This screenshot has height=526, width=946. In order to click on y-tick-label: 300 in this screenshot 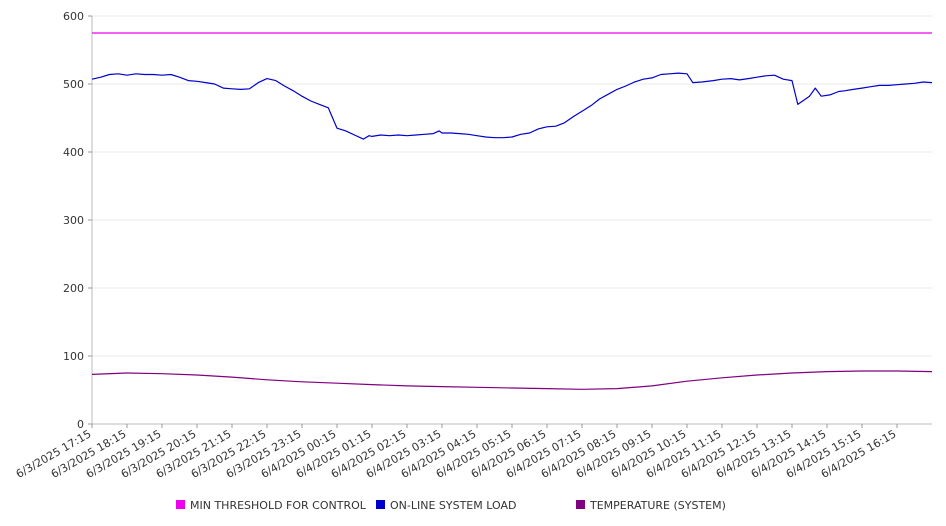, I will do `click(73, 220)`.